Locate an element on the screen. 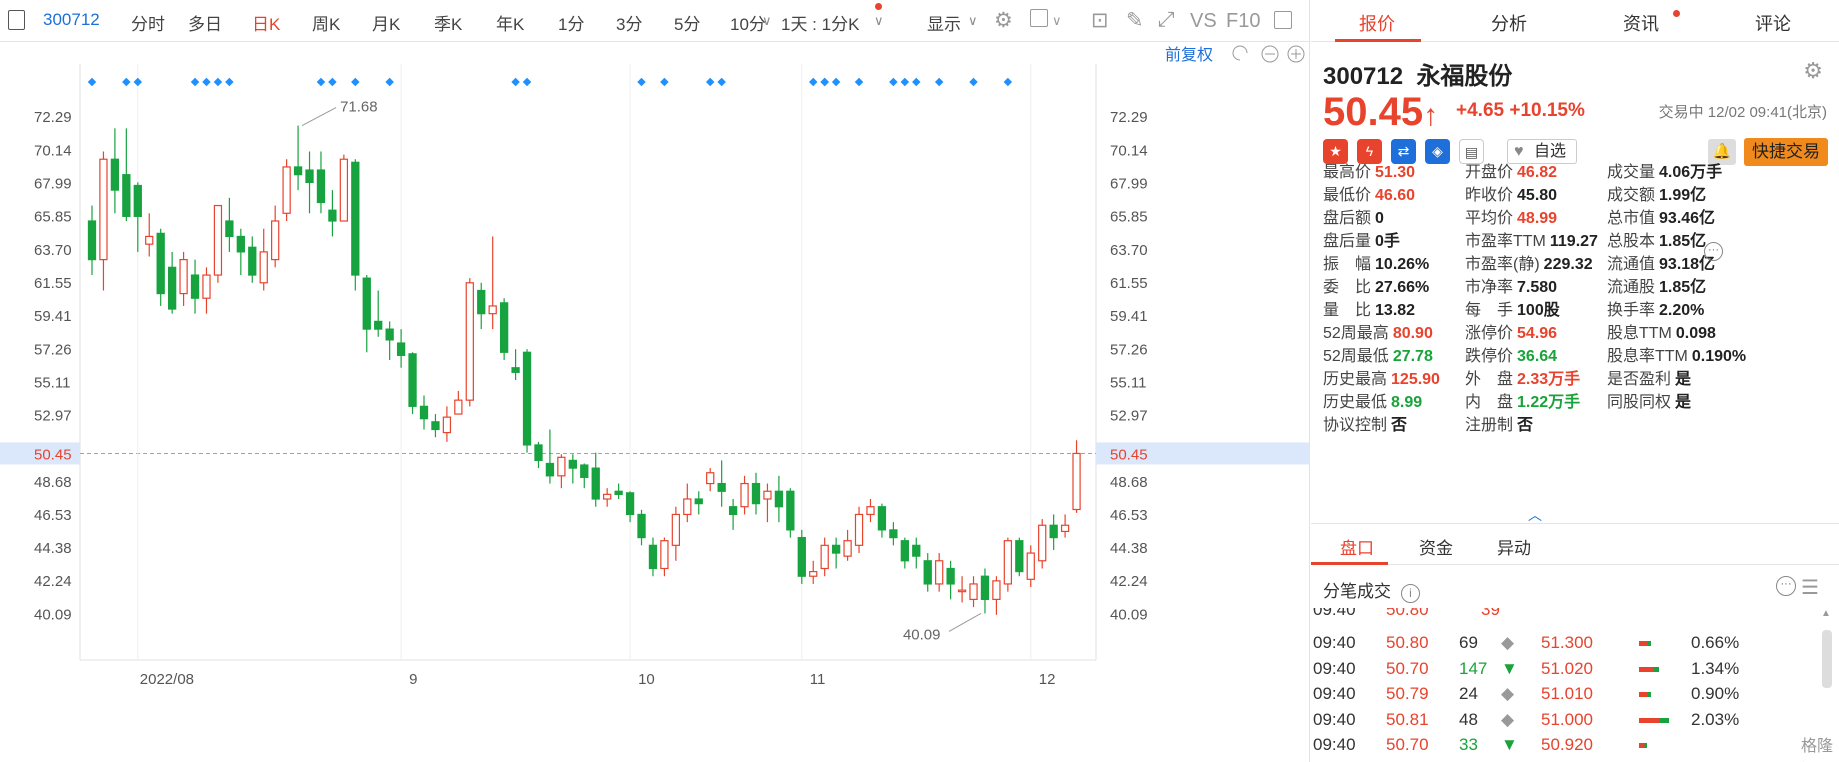 The height and width of the screenshot is (762, 1839). china-flag-icon: ★ is located at coordinates (1335, 151).